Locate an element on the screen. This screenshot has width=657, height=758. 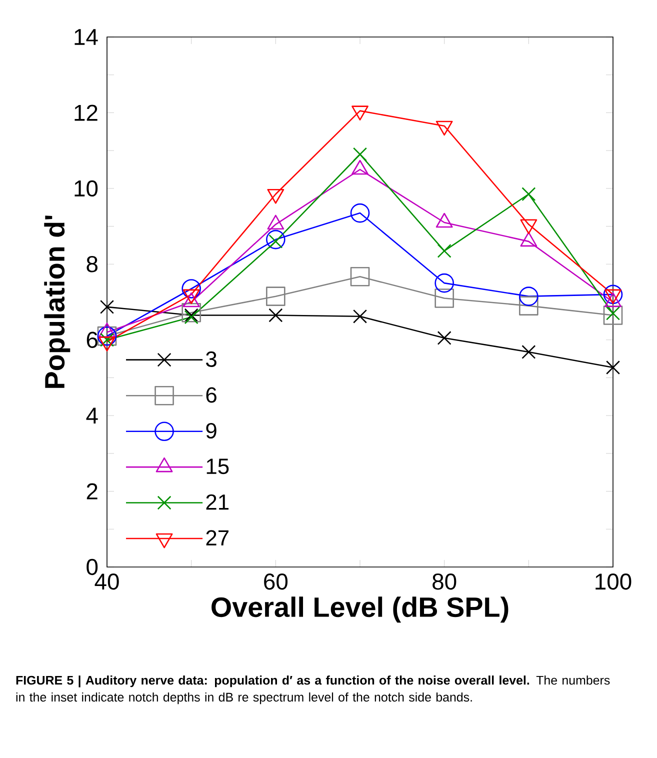
text: FIGURE 5 | Auditory nerve data: population d′ as a function of the noise overall level. The numbers in the inset indicate notch depths in dB re spectrum level of the notch side bands. is located at coordinates (313, 690).